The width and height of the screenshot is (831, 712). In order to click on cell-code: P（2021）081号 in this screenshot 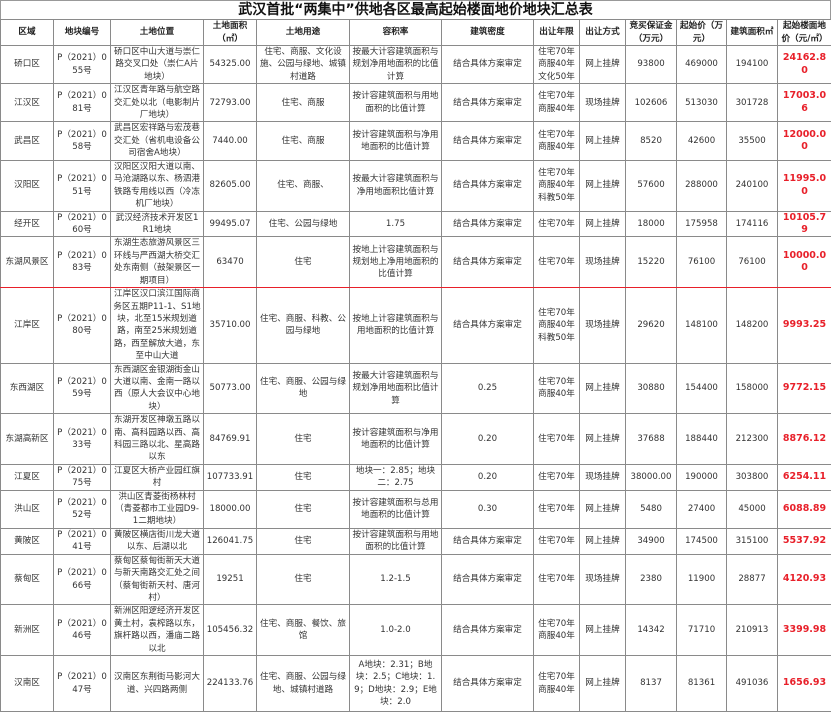, I will do `click(82, 103)`.